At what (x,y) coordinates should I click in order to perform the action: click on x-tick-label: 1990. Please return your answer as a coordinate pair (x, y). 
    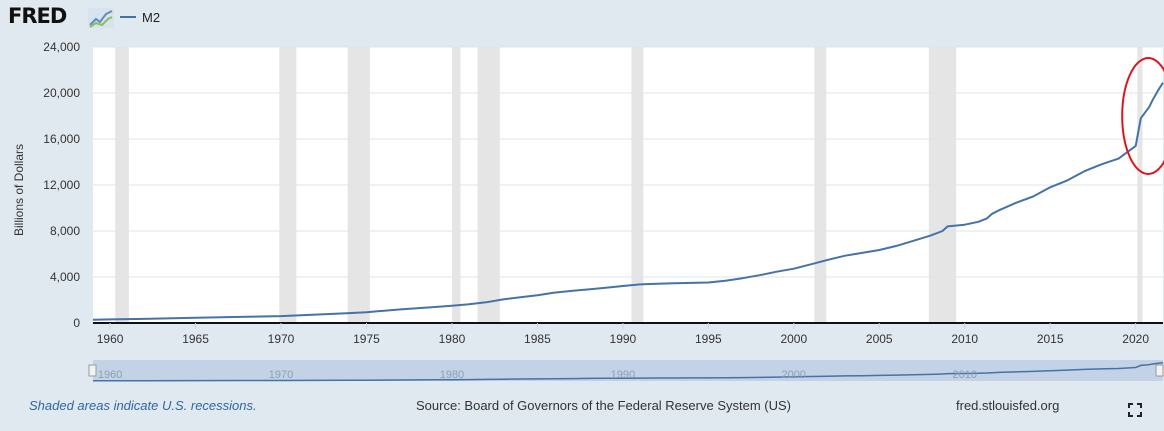
    Looking at the image, I should click on (623, 339).